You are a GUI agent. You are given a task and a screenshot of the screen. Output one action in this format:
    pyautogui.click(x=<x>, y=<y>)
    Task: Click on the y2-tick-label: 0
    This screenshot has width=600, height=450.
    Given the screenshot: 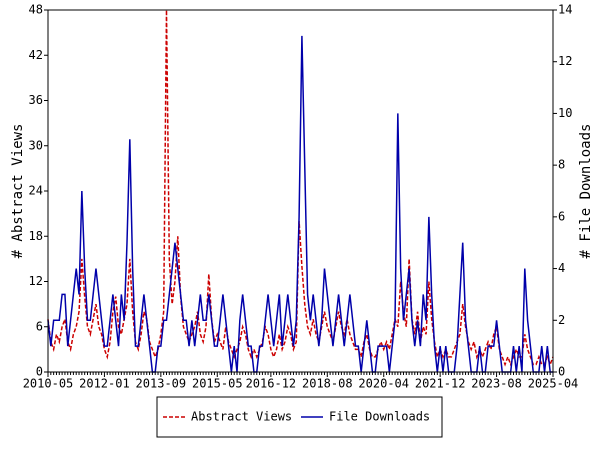 What is the action you would take?
    pyautogui.click(x=561, y=372)
    